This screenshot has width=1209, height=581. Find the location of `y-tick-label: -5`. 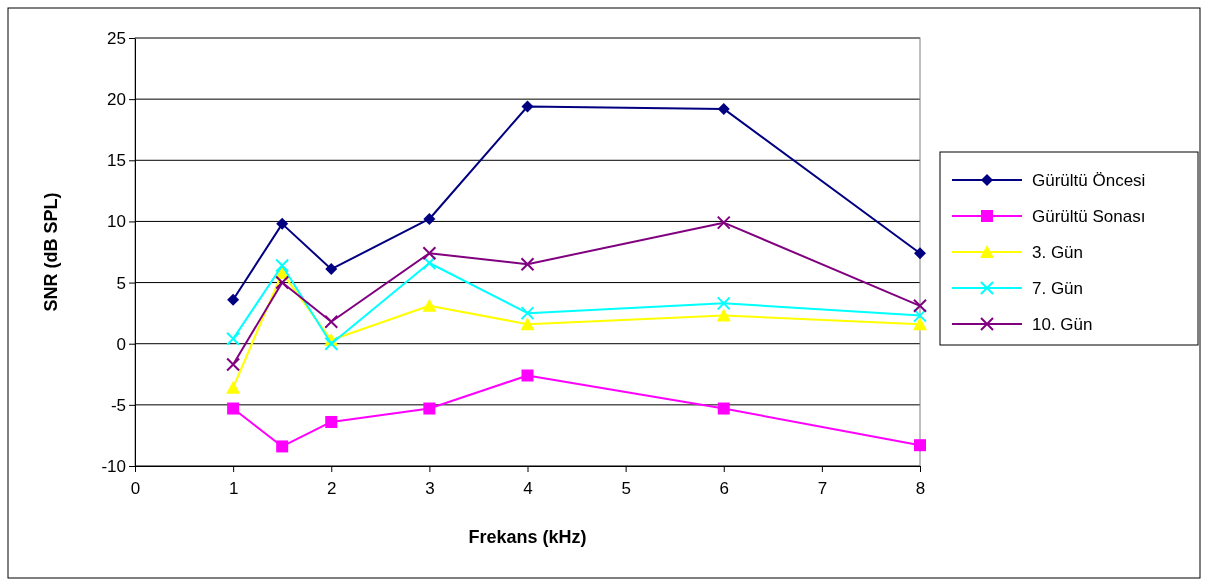

y-tick-label: -5 is located at coordinates (118, 405).